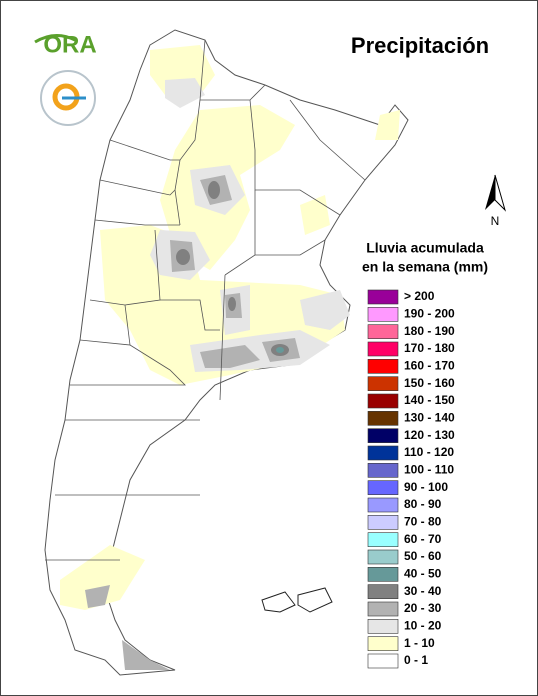  What do you see at coordinates (423, 574) in the screenshot?
I see `legend-label: 40 - 50` at bounding box center [423, 574].